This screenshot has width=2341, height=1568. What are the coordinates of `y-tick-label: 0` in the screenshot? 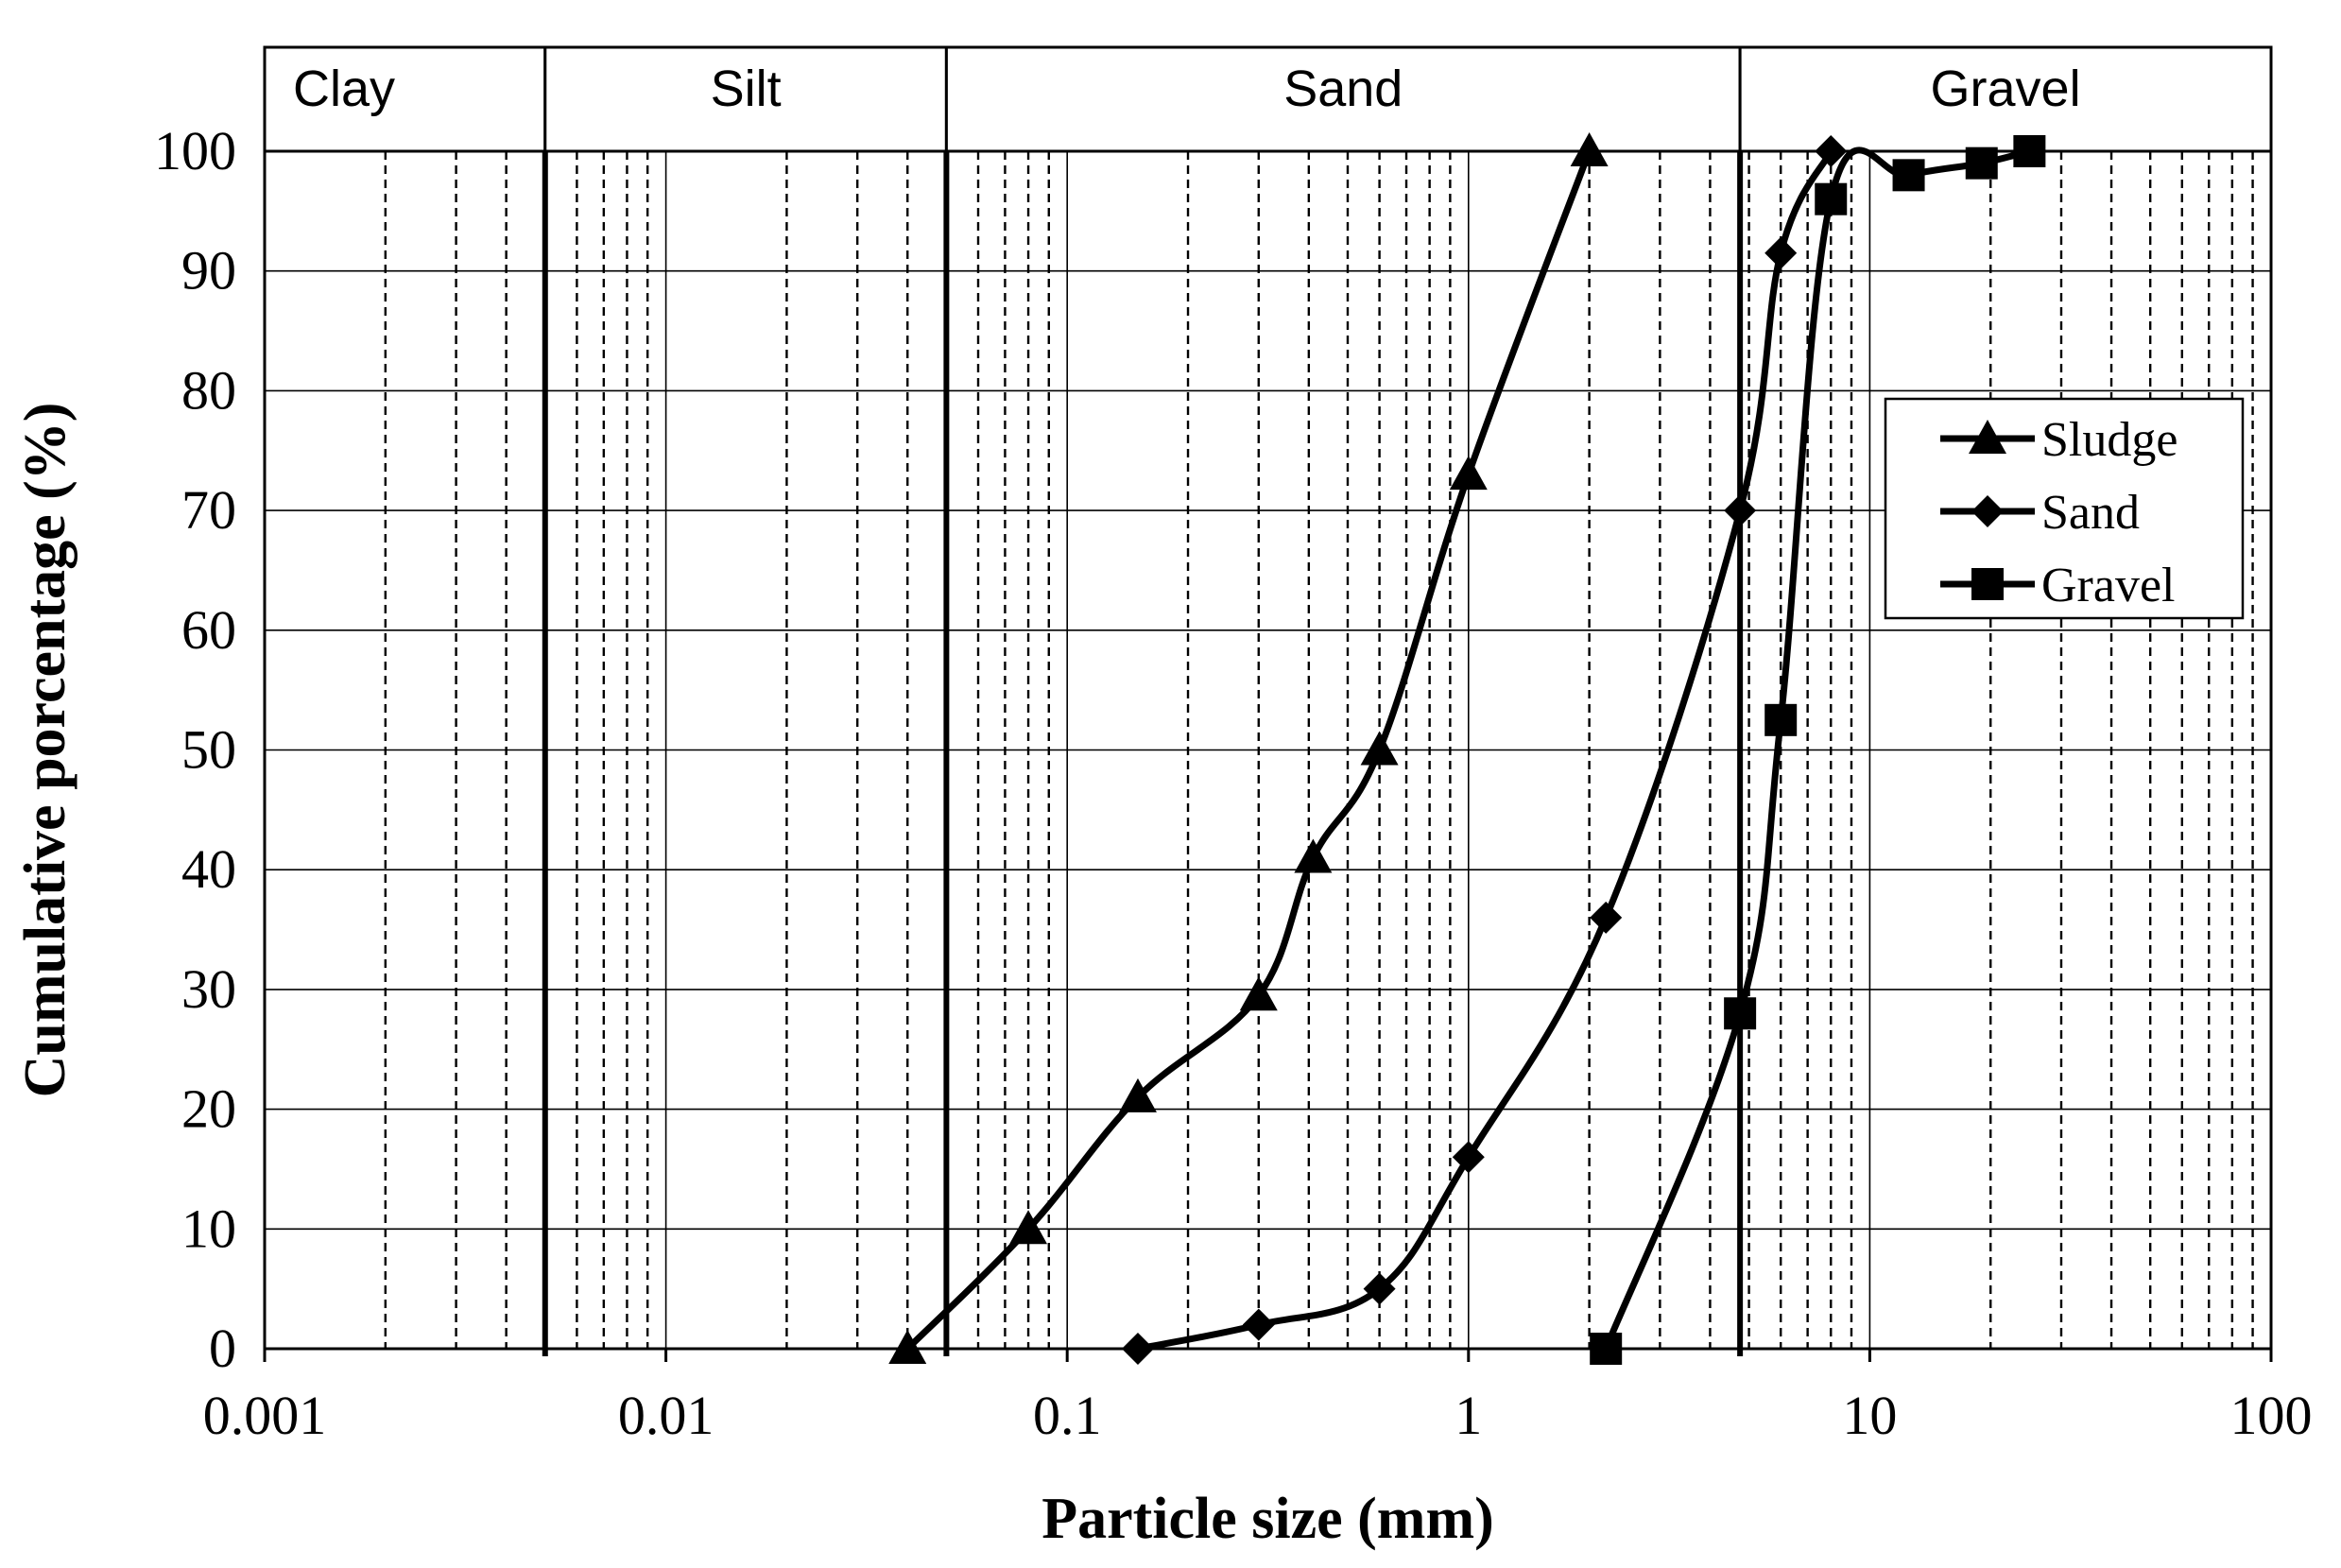 It's located at (222, 1348).